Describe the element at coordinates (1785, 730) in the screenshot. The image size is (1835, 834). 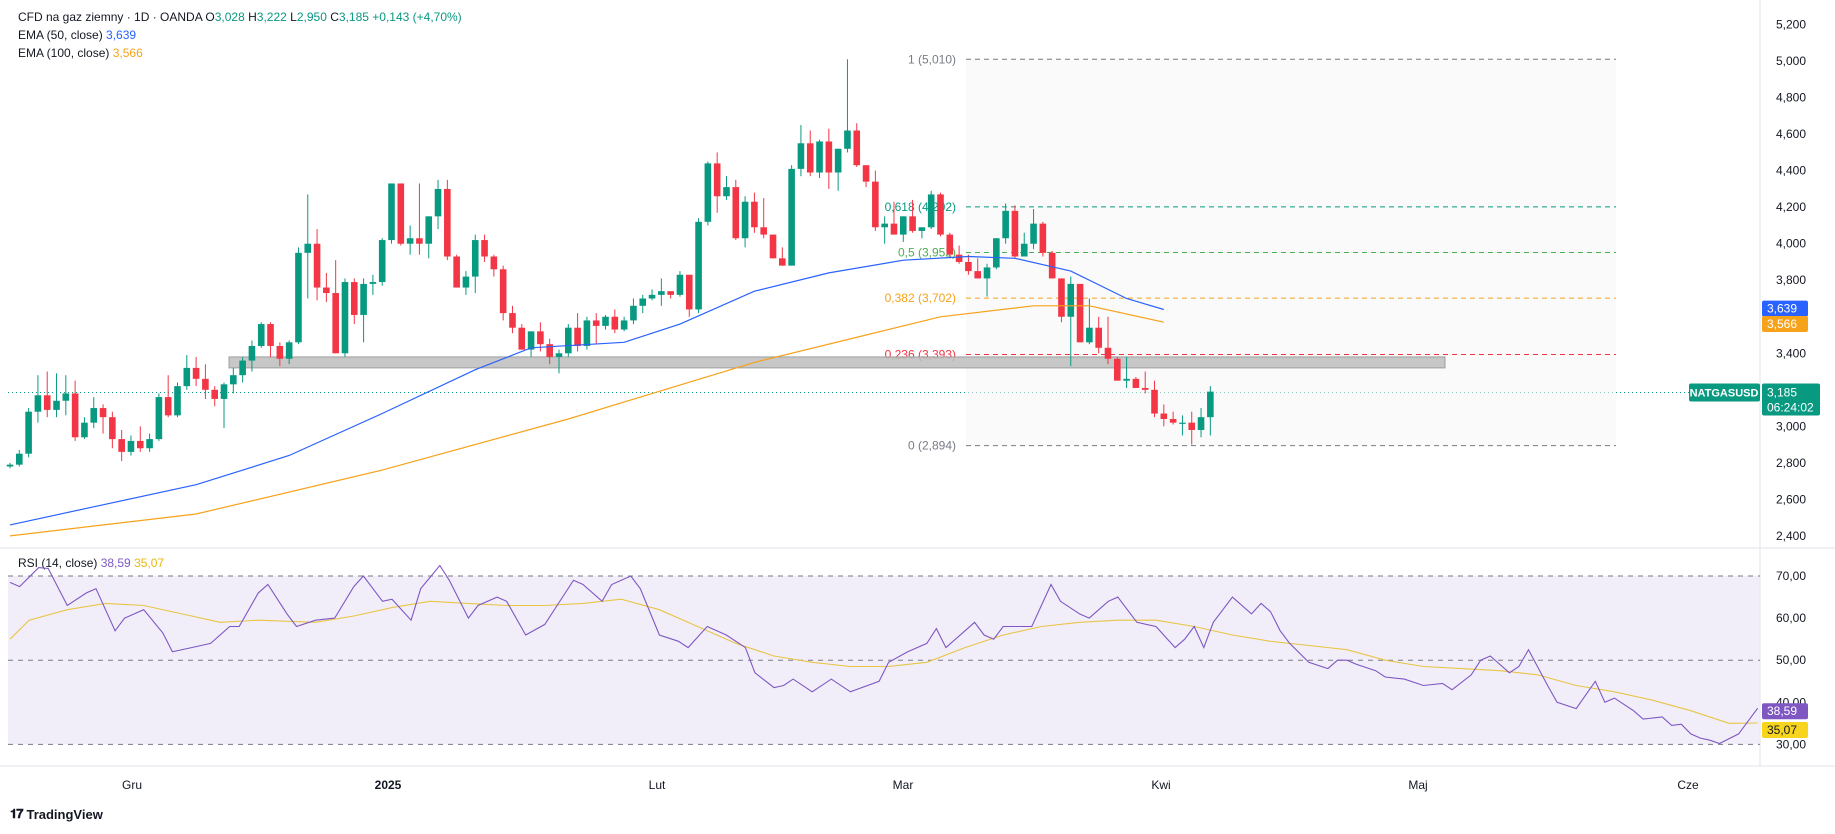
I see `rsi-ma-tag-bg` at that location.